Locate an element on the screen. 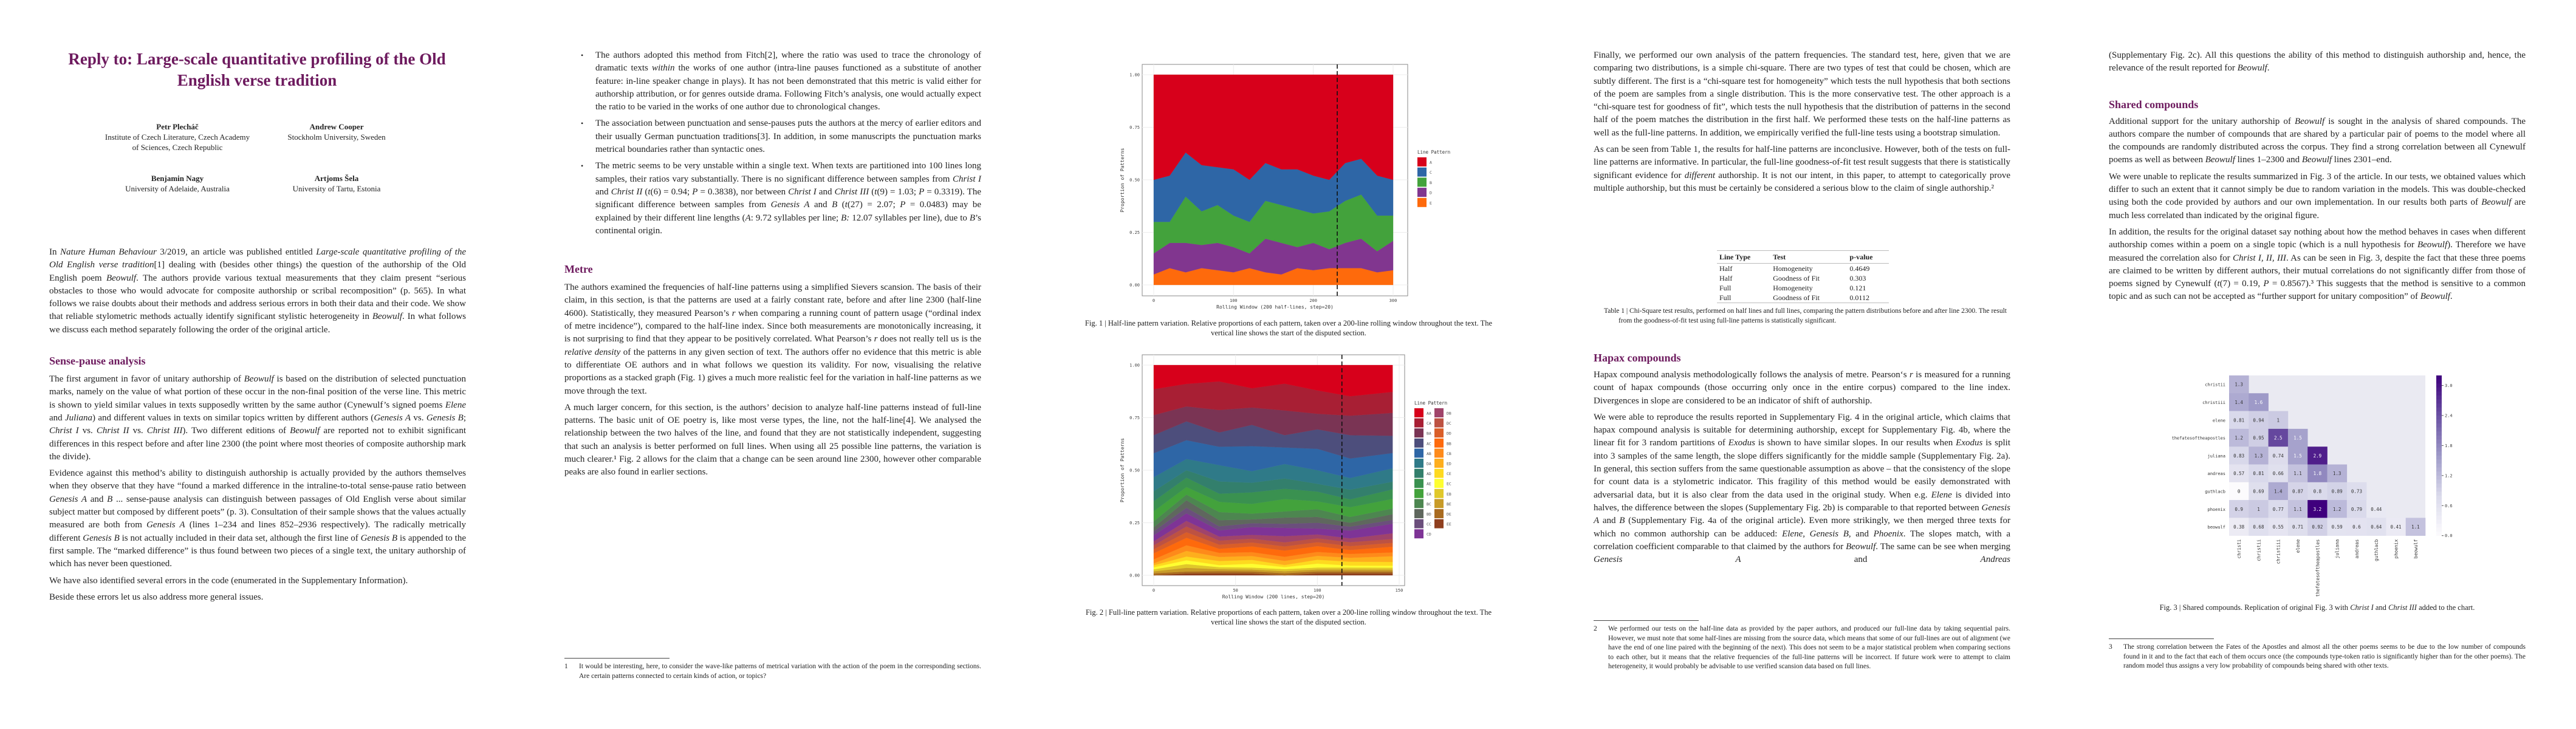 The height and width of the screenshot is (729, 2576). italic-text: Andreas is located at coordinates (1995, 560).